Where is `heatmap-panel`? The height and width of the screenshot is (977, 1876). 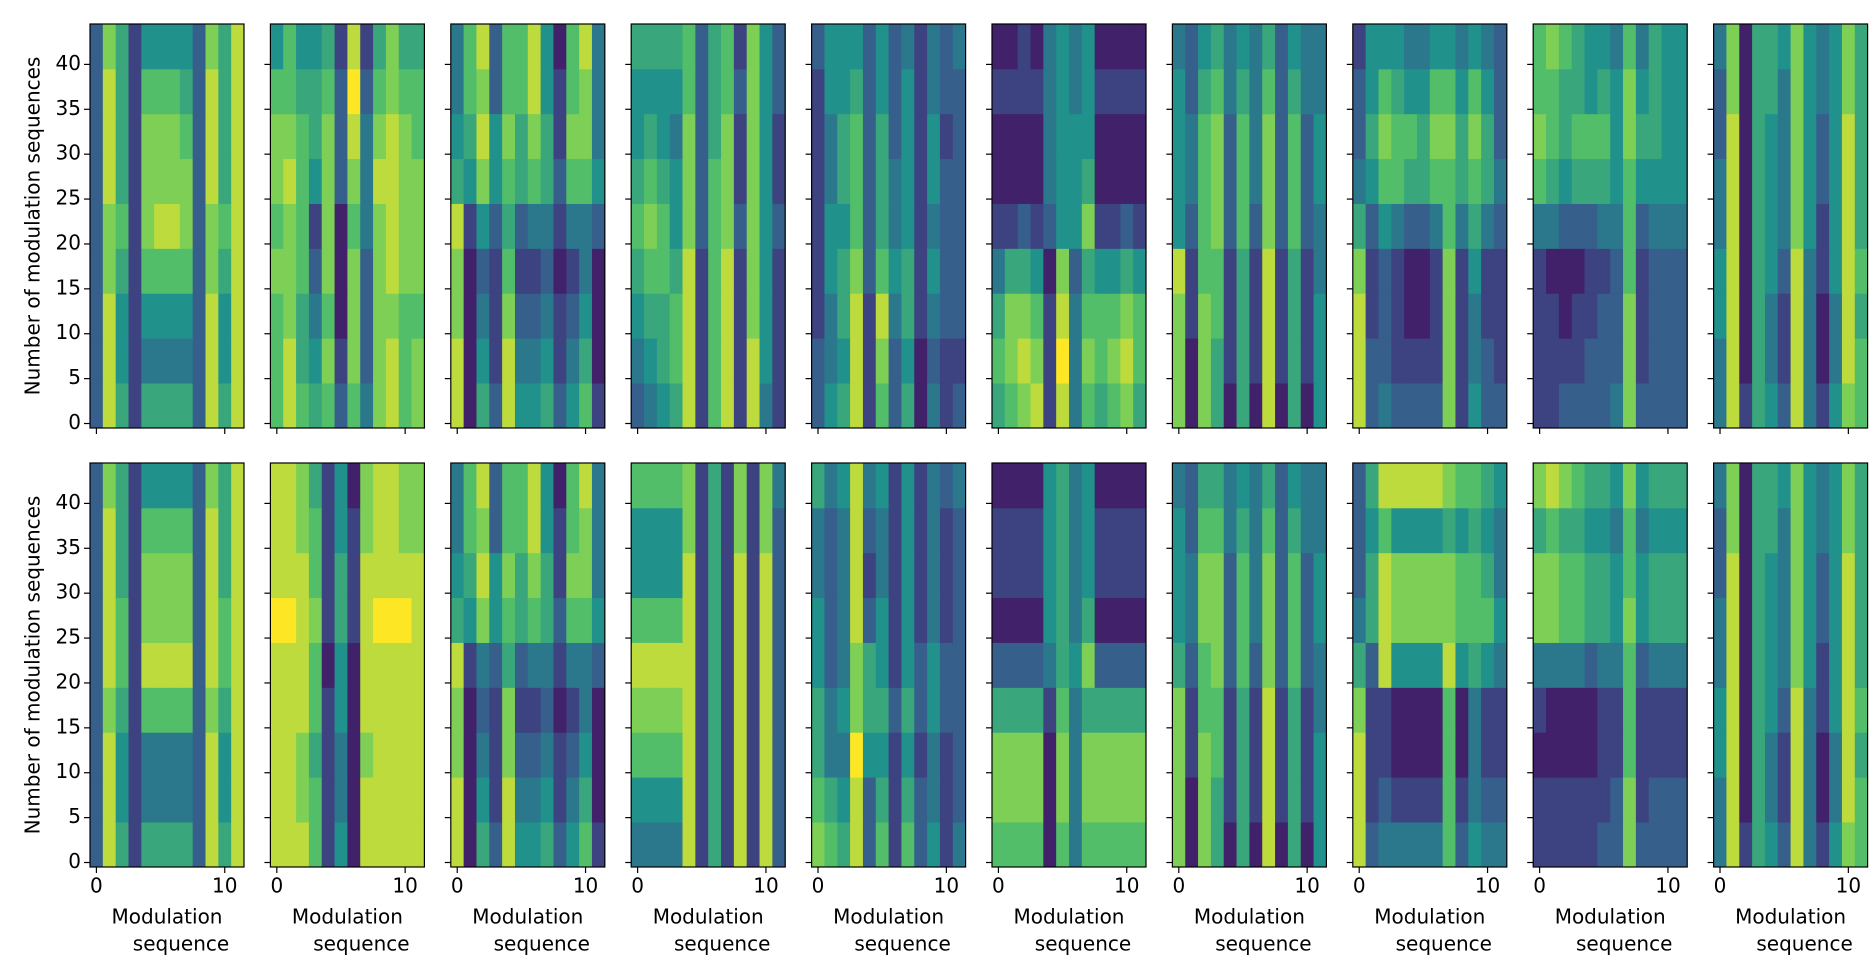
heatmap-panel is located at coordinates (525, 228).